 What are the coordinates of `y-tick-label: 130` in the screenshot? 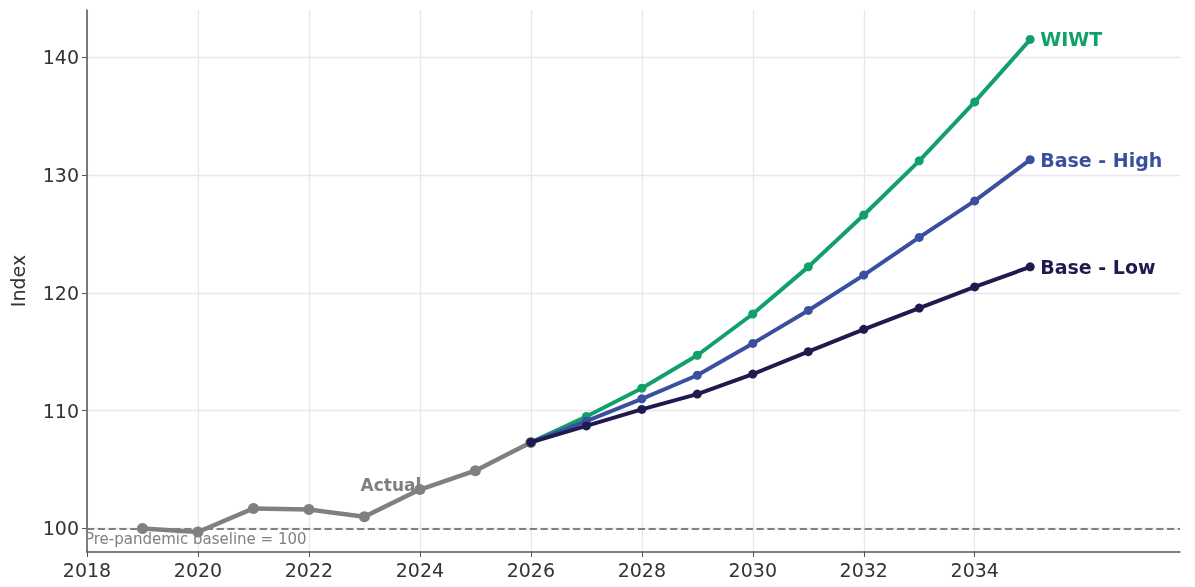 It's located at (60, 174).